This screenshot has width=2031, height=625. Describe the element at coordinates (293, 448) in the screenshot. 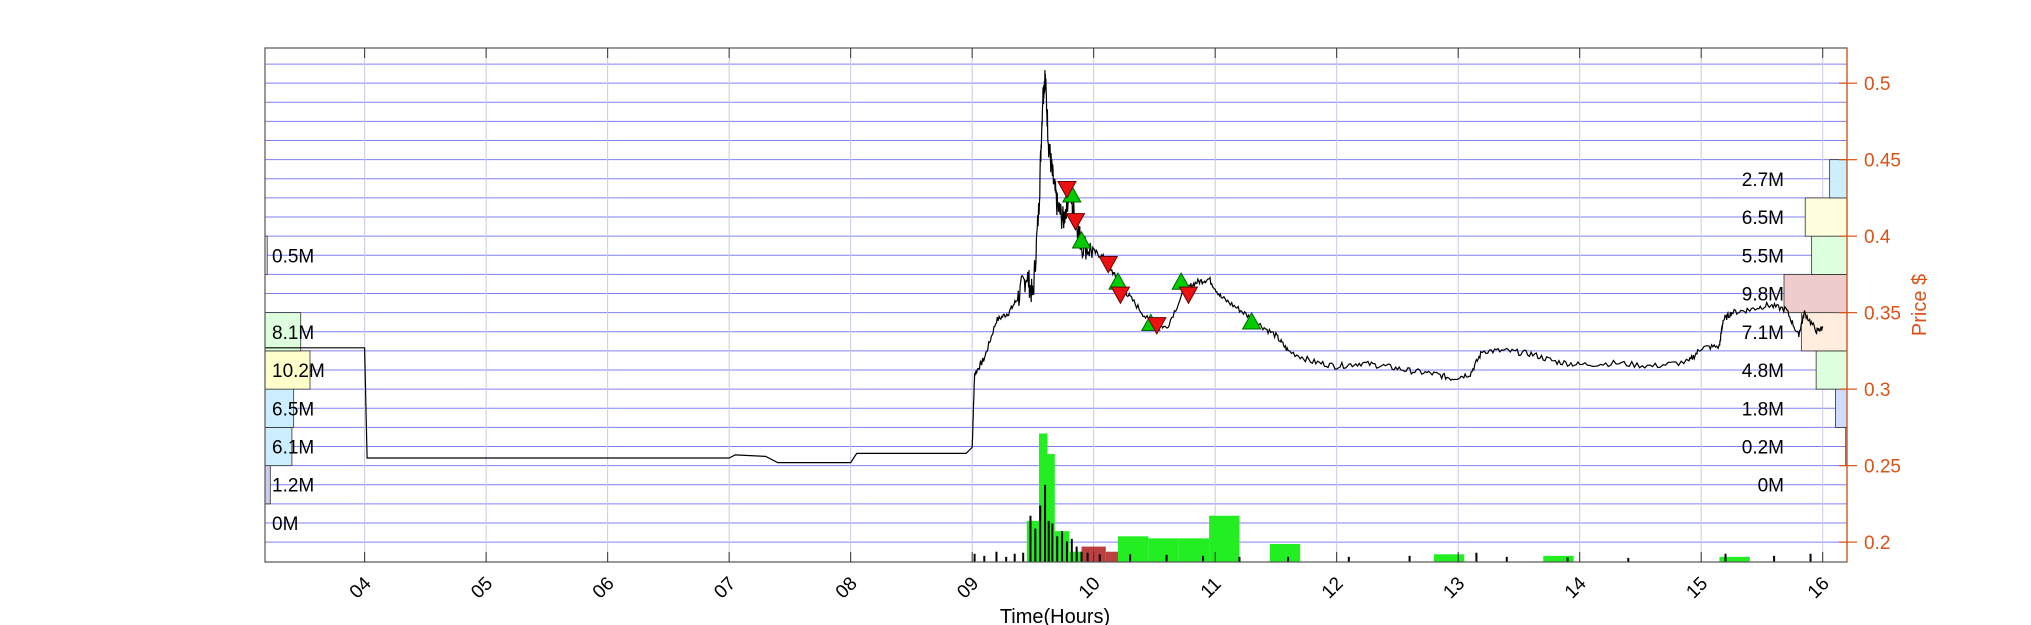

I see `volume-profile-left-label: 6.1M` at that location.